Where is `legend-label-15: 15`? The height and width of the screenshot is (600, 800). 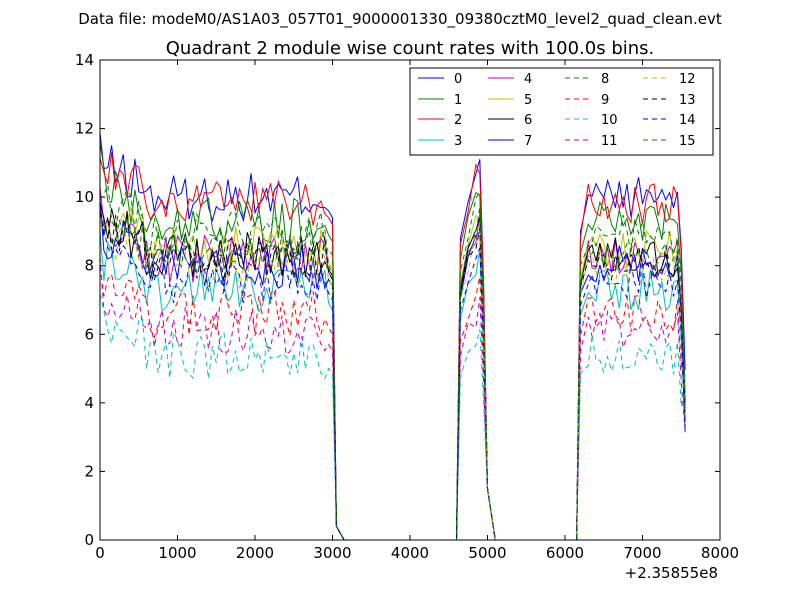
legend-label-15: 15 is located at coordinates (687, 141).